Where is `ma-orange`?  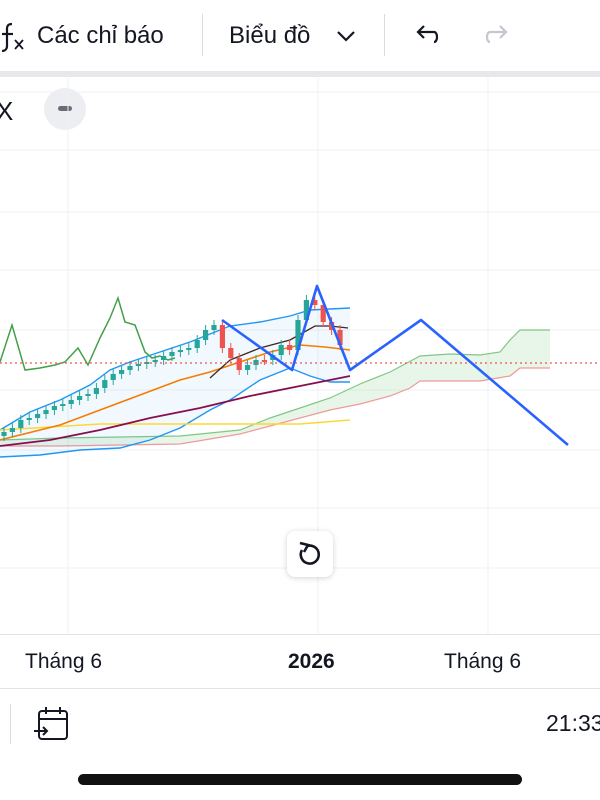
ma-orange is located at coordinates (175, 392).